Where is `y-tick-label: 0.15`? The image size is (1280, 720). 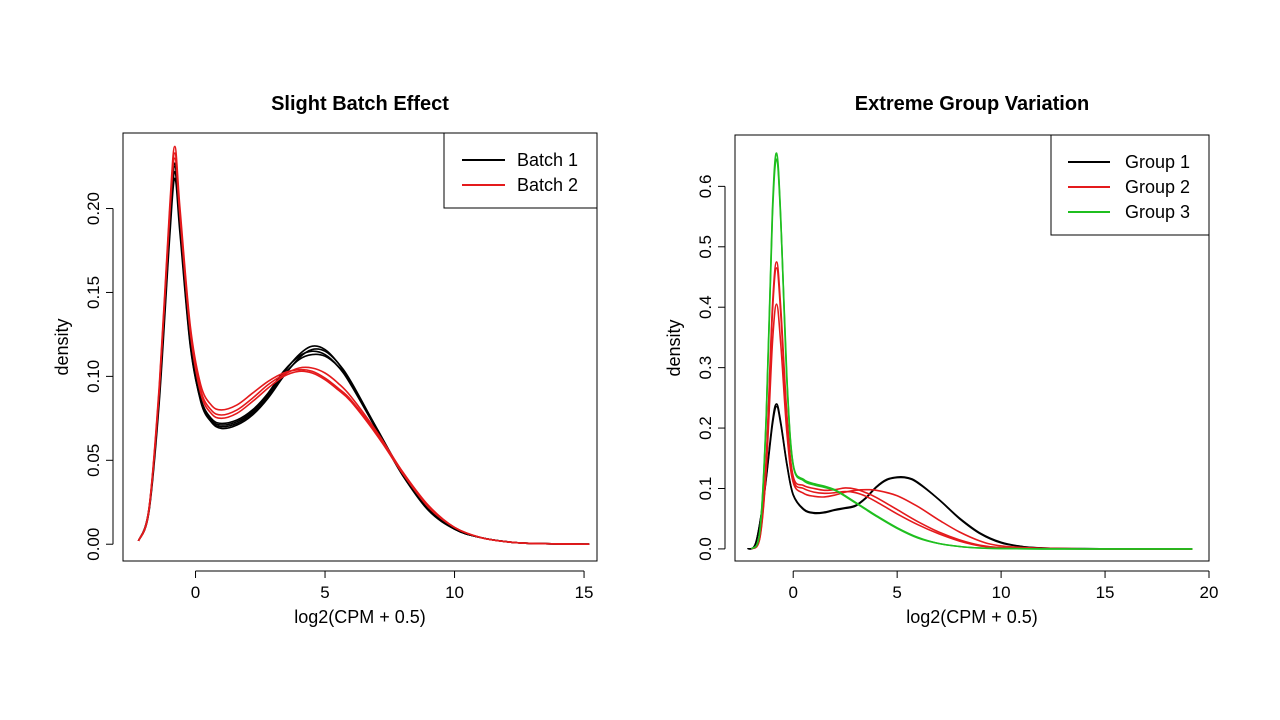 y-tick-label: 0.15 is located at coordinates (93, 292).